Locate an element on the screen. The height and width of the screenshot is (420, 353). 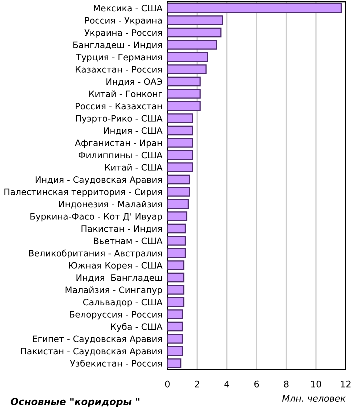
x-axis-title: Млн. человек is located at coordinates (314, 398).